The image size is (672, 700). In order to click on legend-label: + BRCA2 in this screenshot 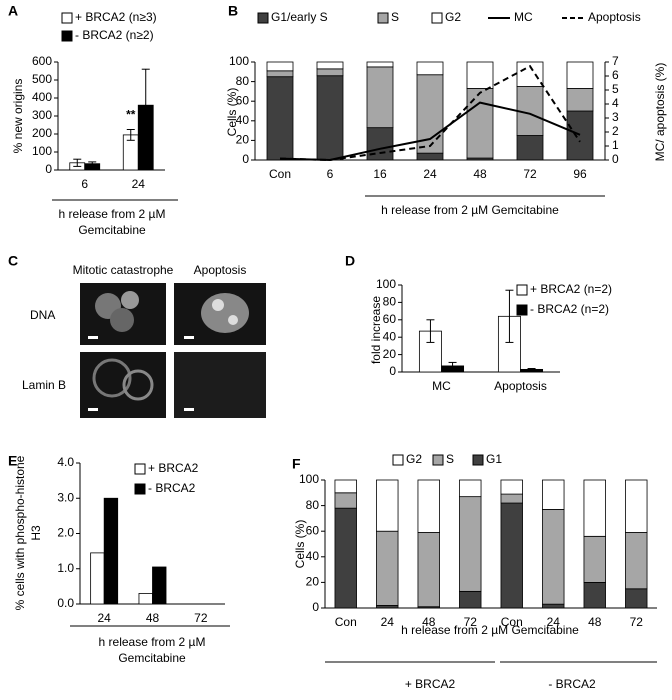, I will do `click(173, 468)`.